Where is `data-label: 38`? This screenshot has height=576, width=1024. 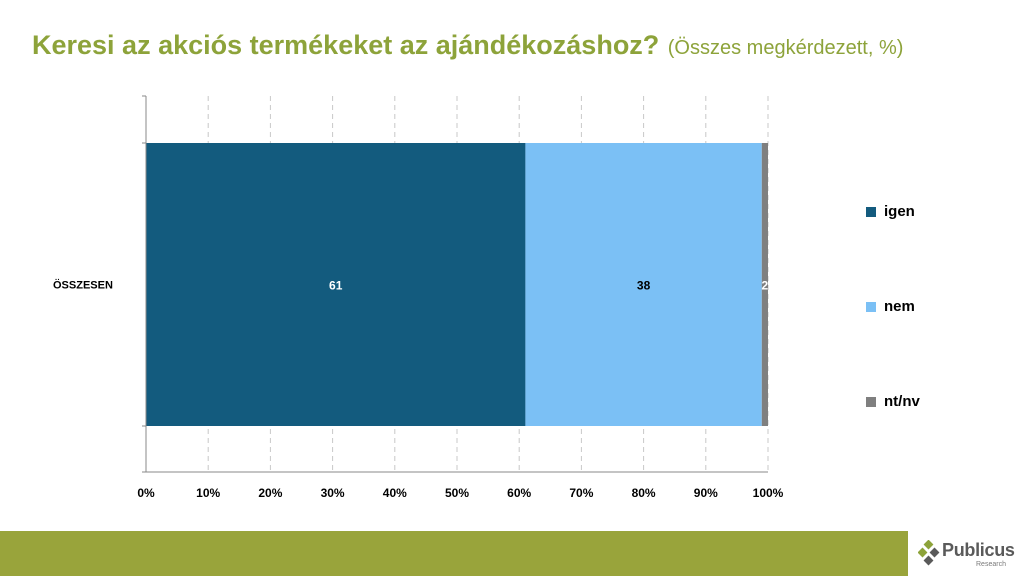 data-label: 38 is located at coordinates (644, 286).